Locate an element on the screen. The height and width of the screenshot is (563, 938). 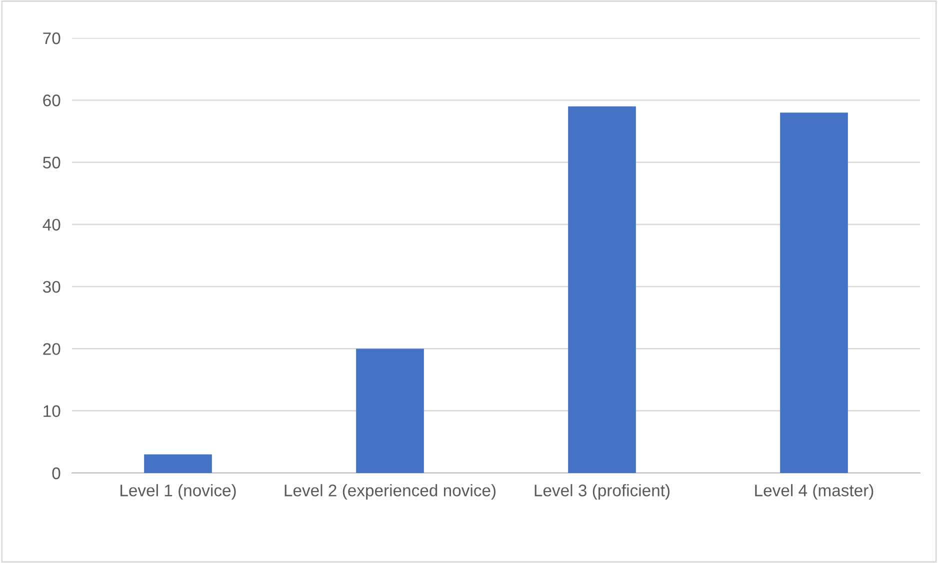
y-tick-label: 20 is located at coordinates (51, 349).